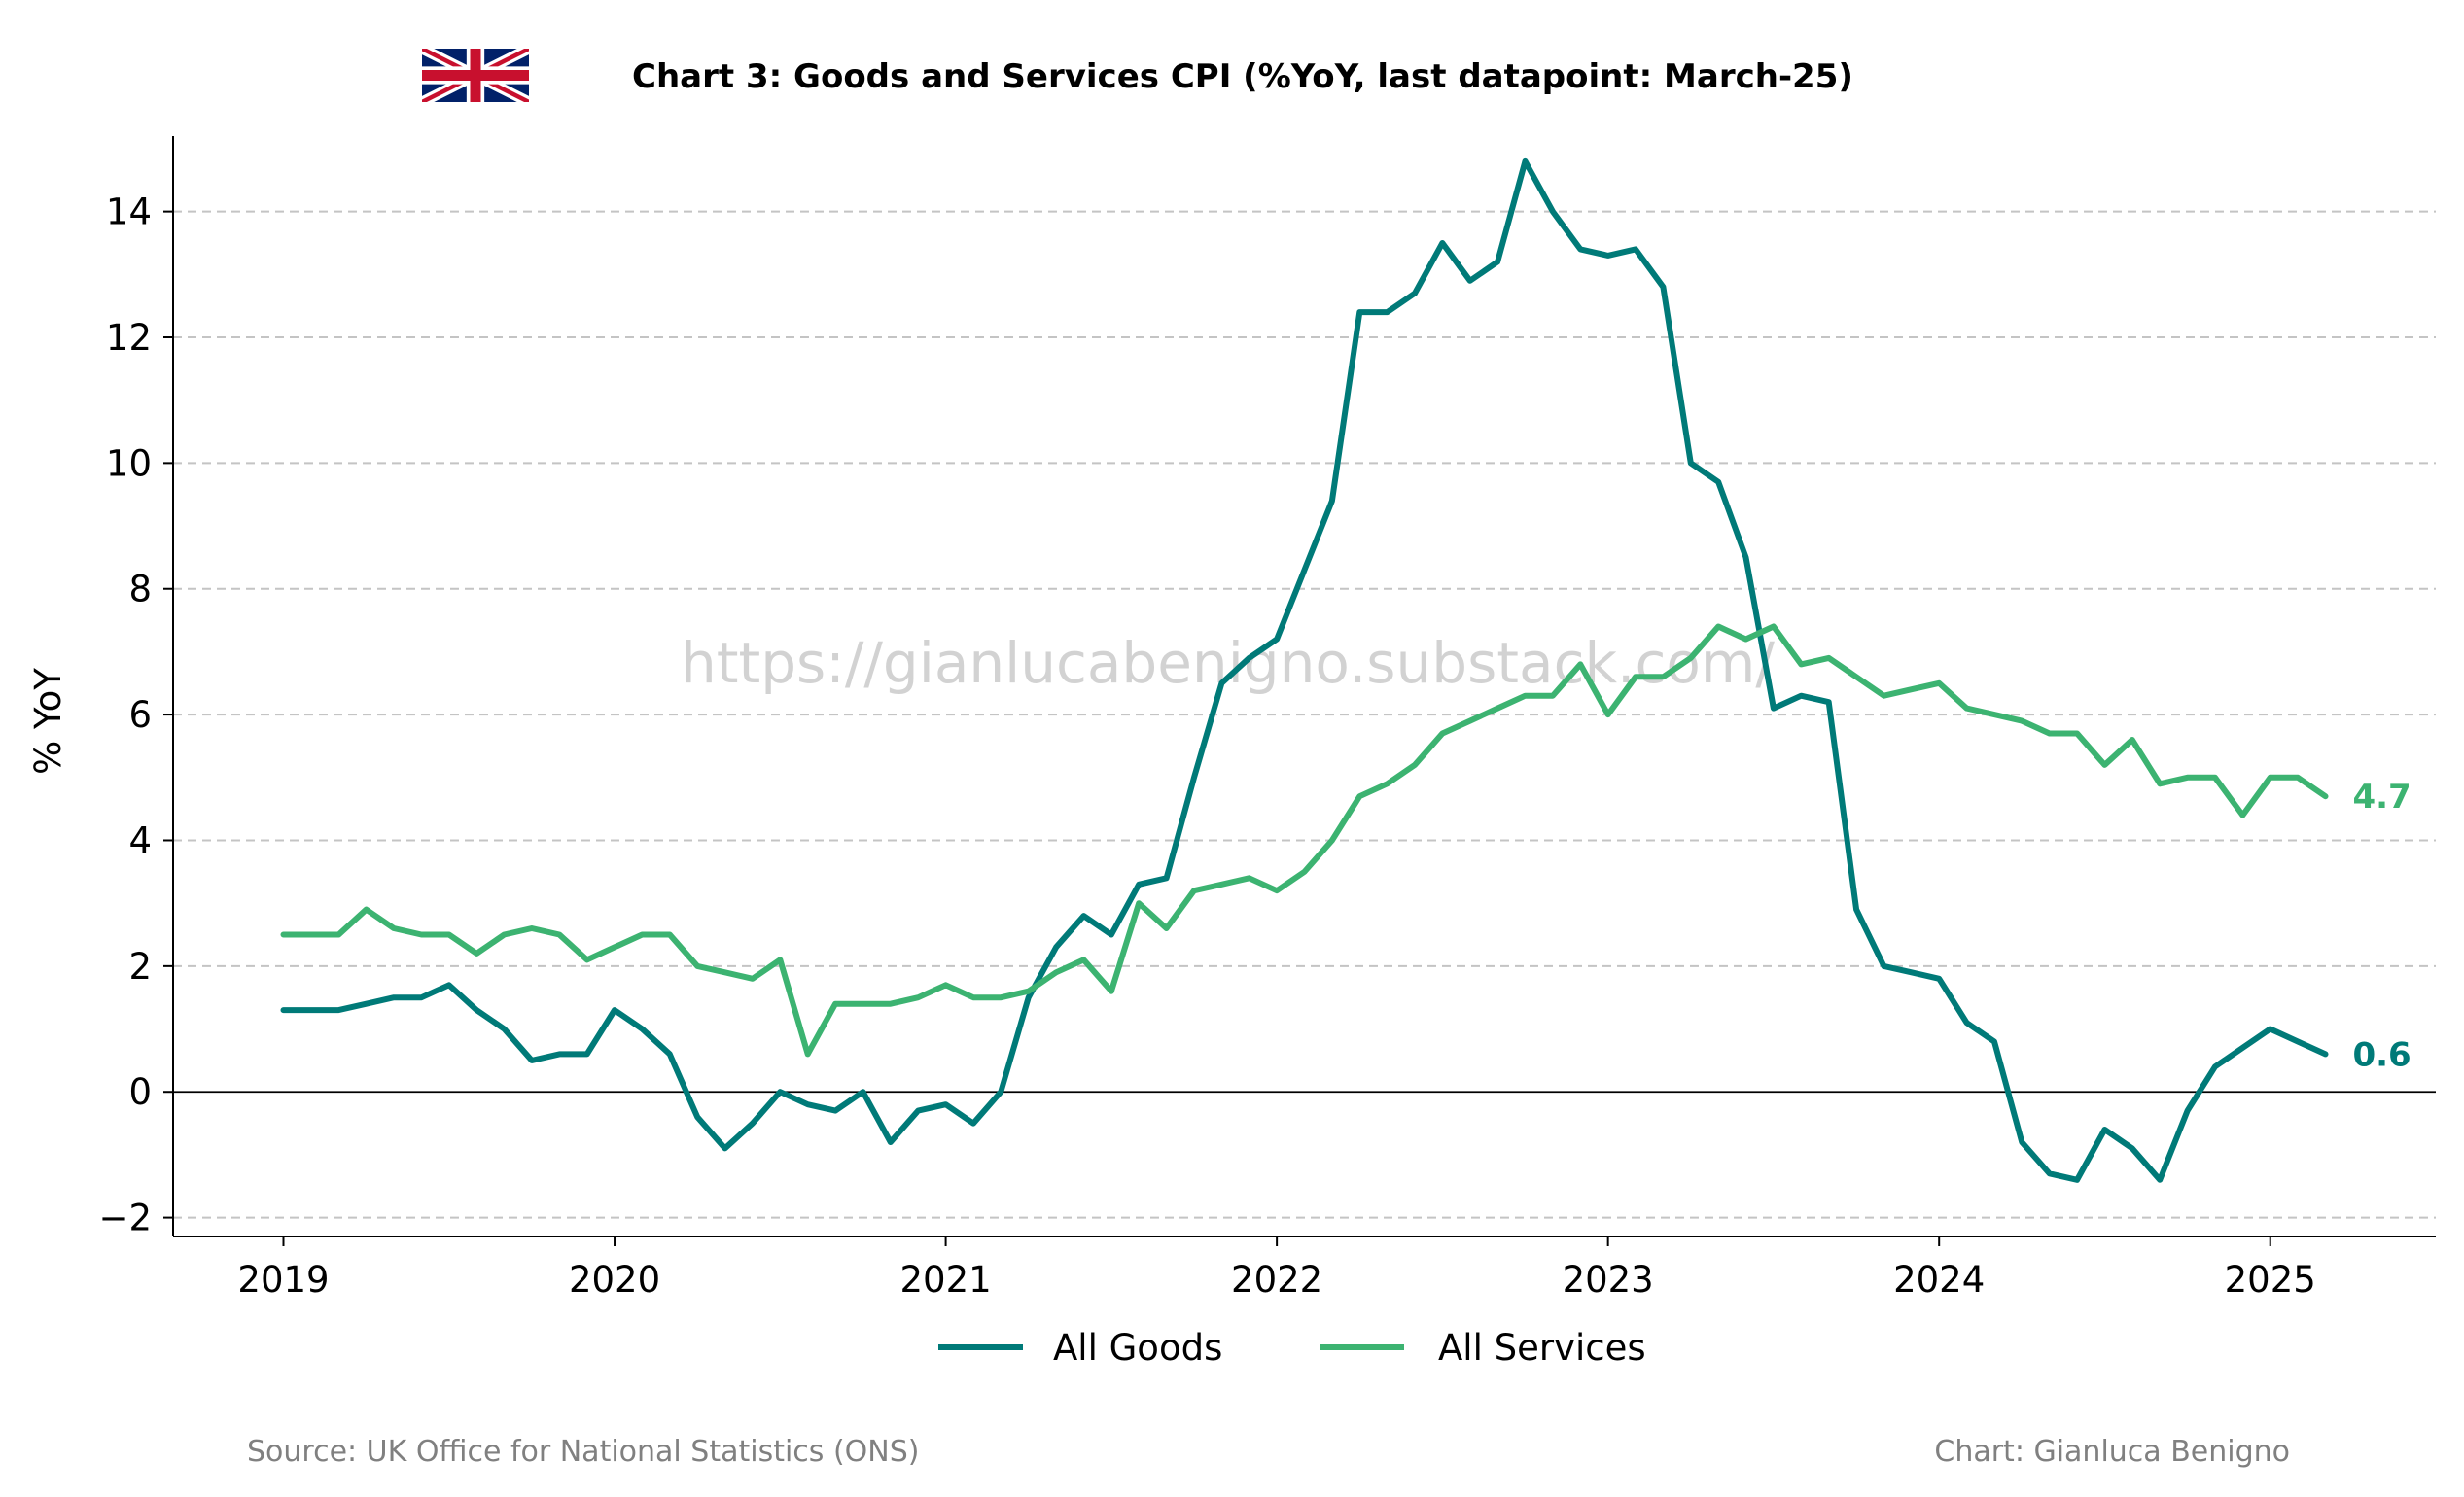 The width and height of the screenshot is (2464, 1497). What do you see at coordinates (140, 589) in the screenshot?
I see `y-tick-label: 8` at bounding box center [140, 589].